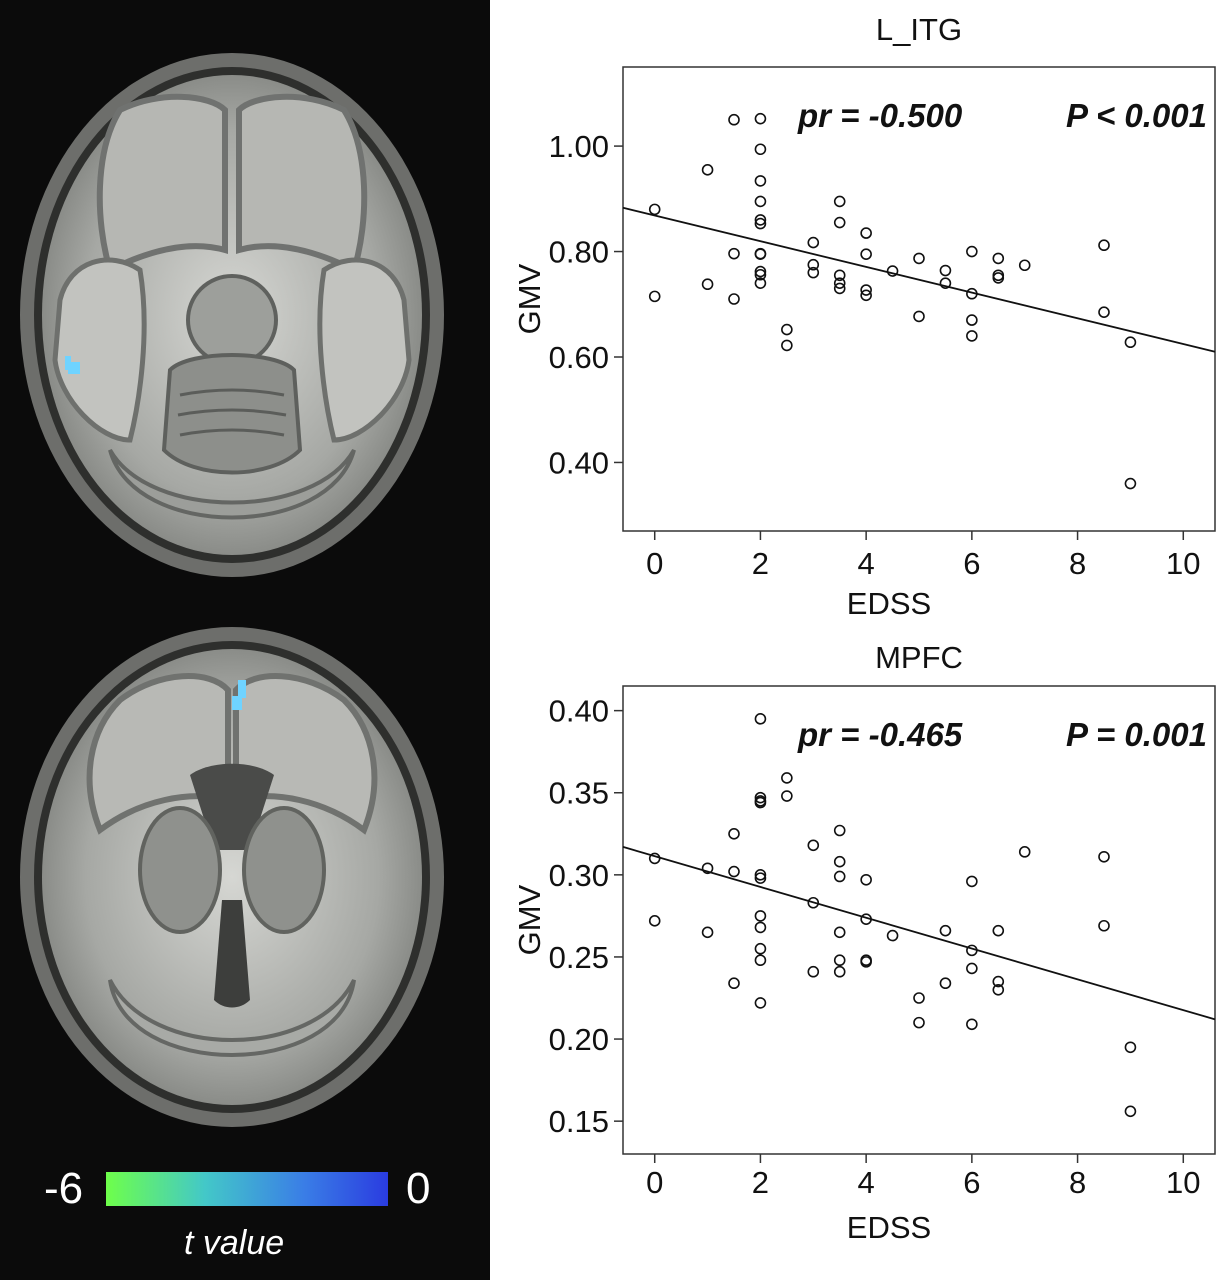  I want to click on chart-2-x-tick-label: 0, so click(654, 1182).